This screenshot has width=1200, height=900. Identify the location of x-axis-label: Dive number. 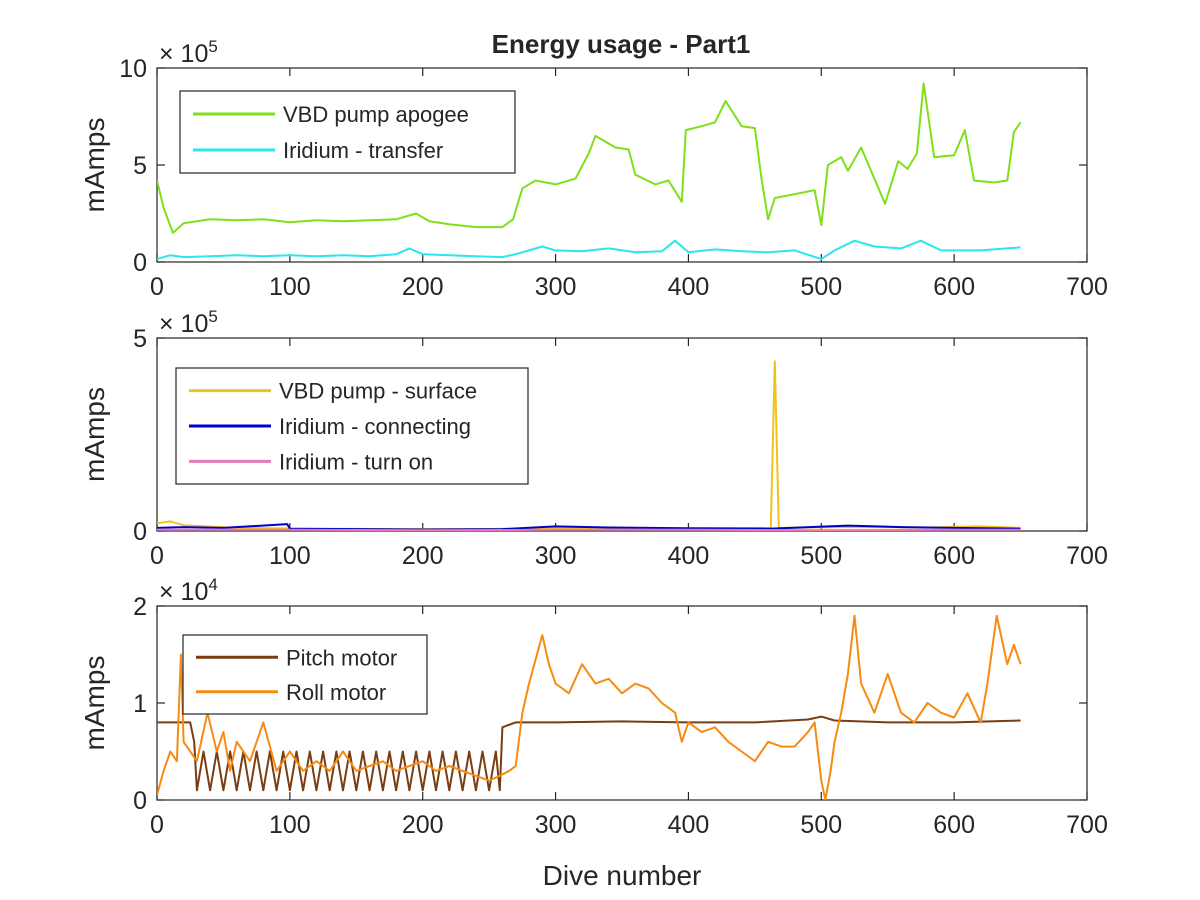
(622, 875).